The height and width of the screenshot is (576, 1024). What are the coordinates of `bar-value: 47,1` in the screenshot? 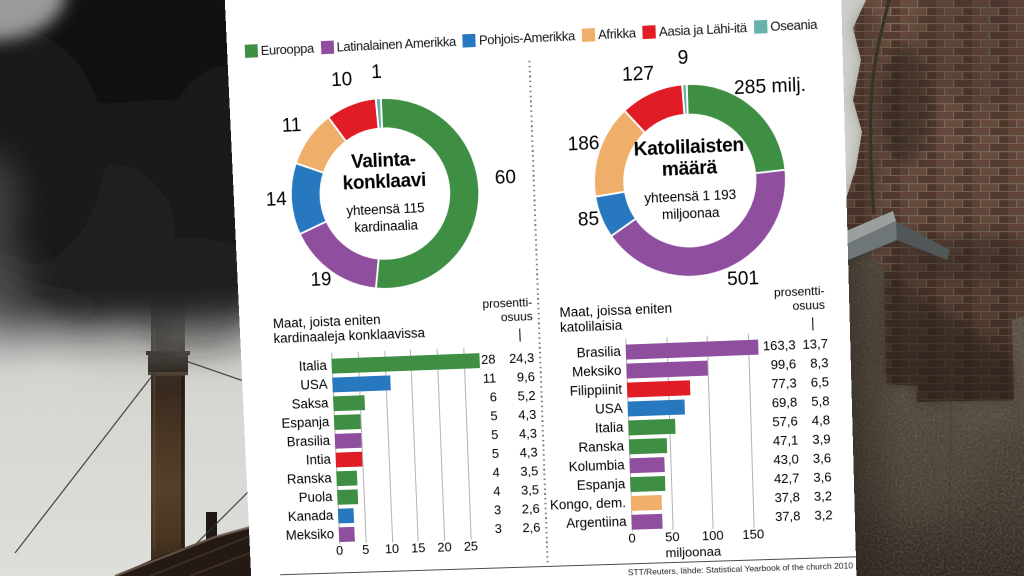 It's located at (785, 440).